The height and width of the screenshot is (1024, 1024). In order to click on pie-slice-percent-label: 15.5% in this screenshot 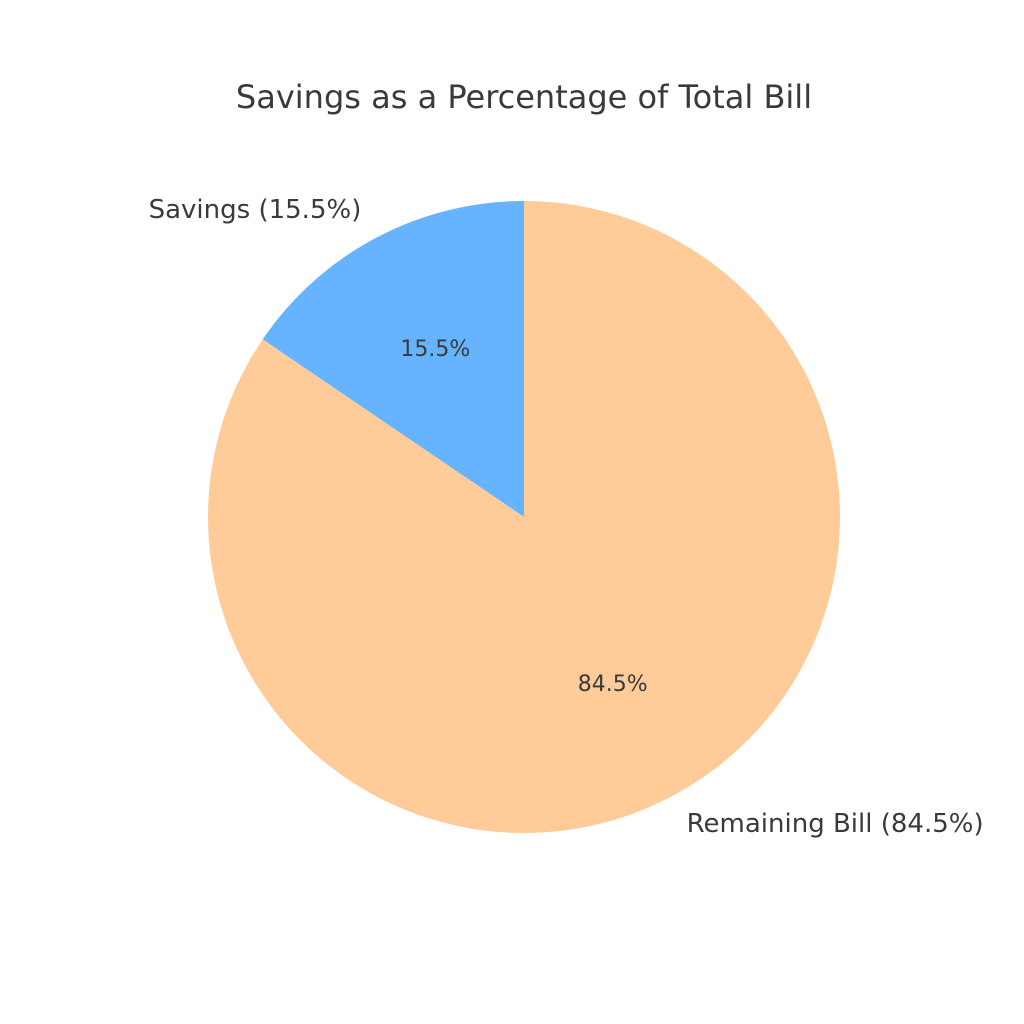, I will do `click(435, 349)`.